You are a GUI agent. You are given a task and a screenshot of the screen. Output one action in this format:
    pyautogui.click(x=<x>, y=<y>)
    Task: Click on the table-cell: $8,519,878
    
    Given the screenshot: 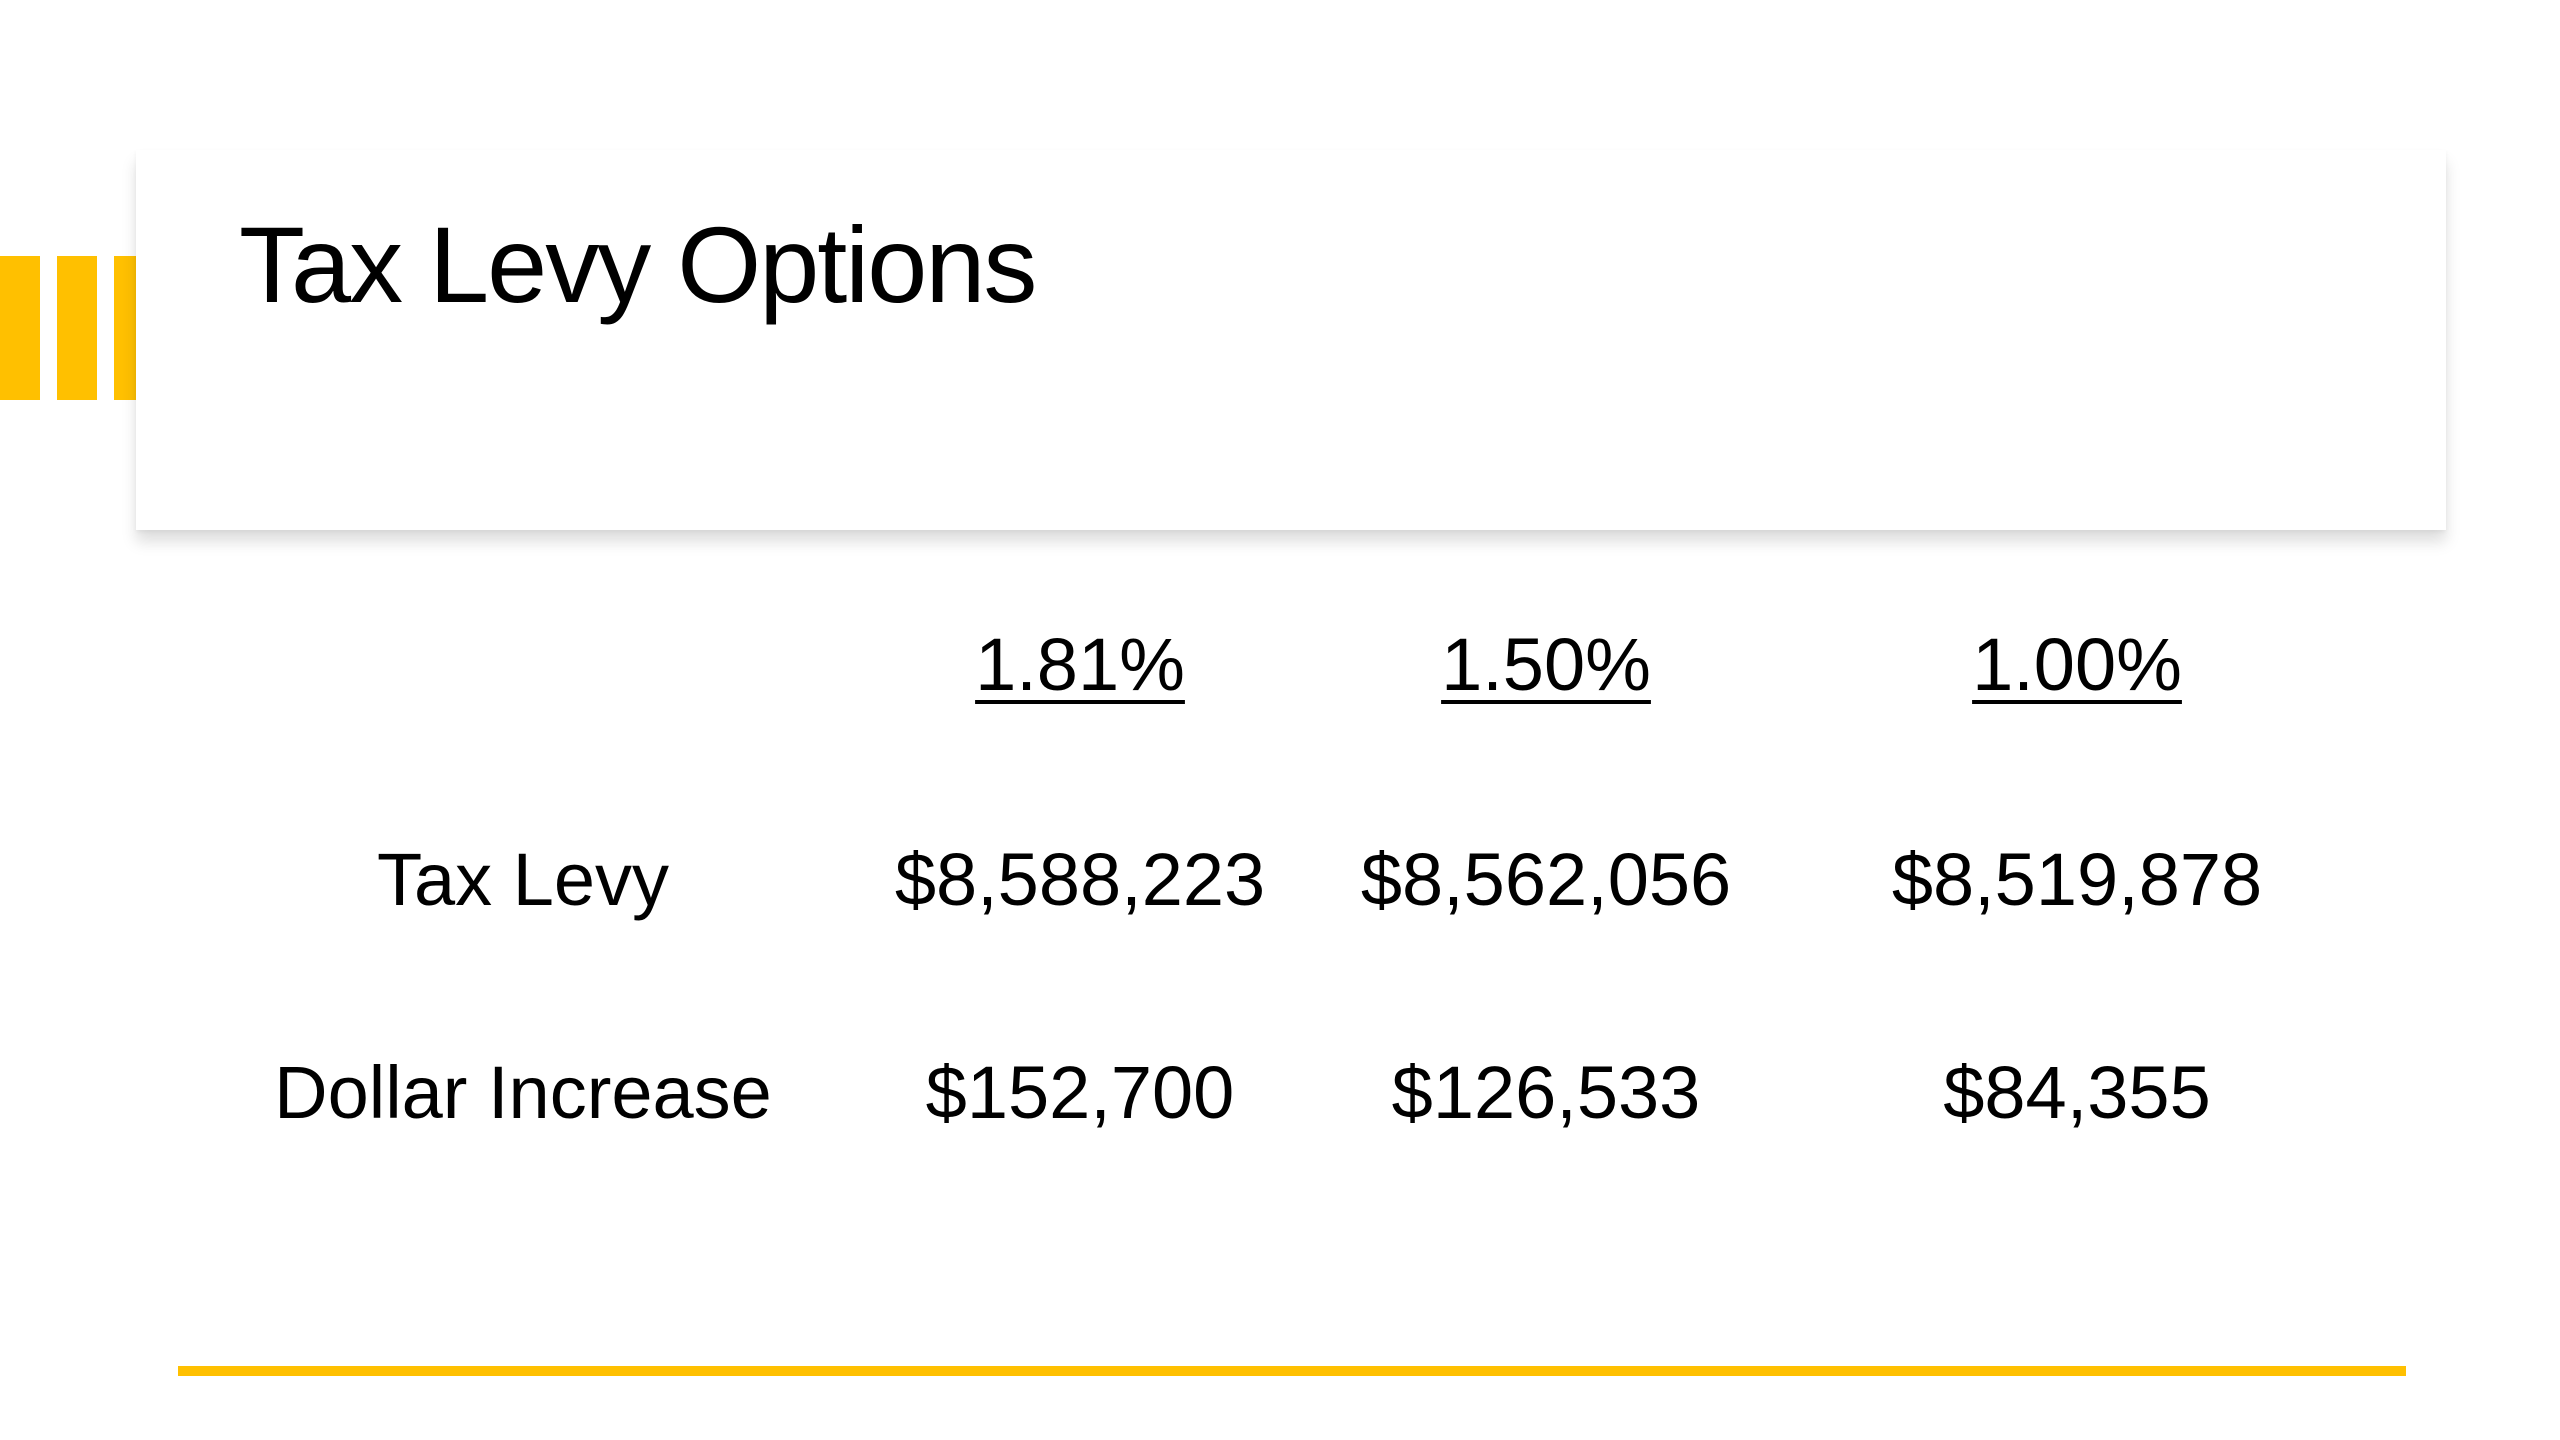 What is the action you would take?
    pyautogui.click(x=2077, y=879)
    